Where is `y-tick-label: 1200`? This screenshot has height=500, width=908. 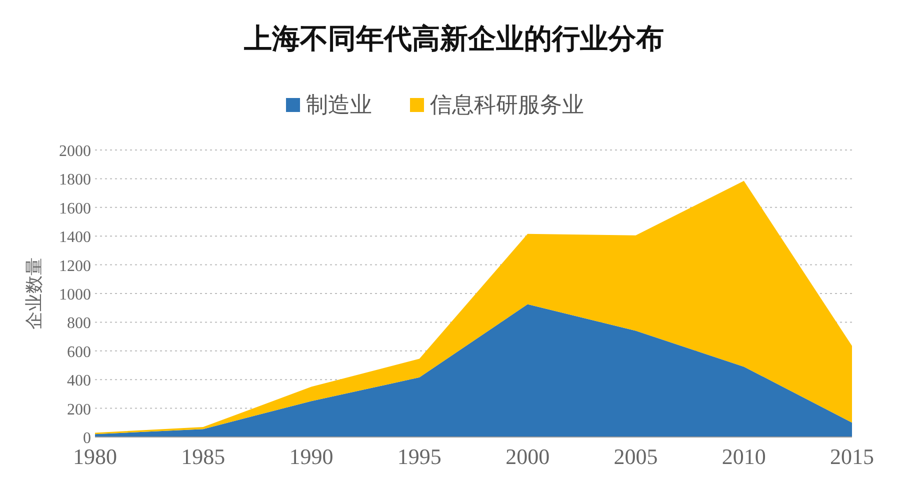
y-tick-label: 1200 is located at coordinates (75, 266).